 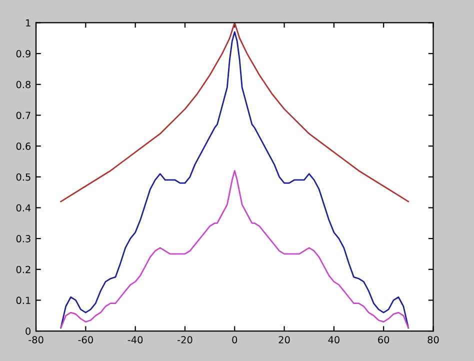 I want to click on x-tick-label: 60, so click(x=384, y=340).